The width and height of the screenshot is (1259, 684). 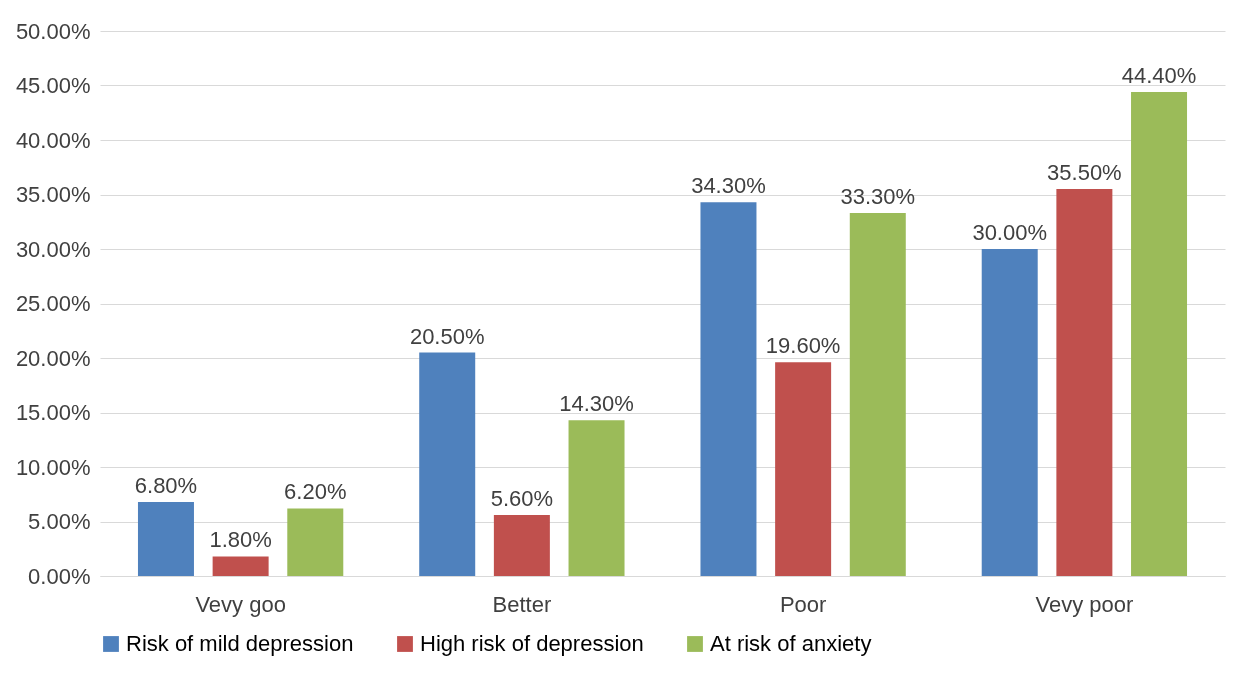 What do you see at coordinates (59, 521) in the screenshot?
I see `y-tick-label: 5.00%` at bounding box center [59, 521].